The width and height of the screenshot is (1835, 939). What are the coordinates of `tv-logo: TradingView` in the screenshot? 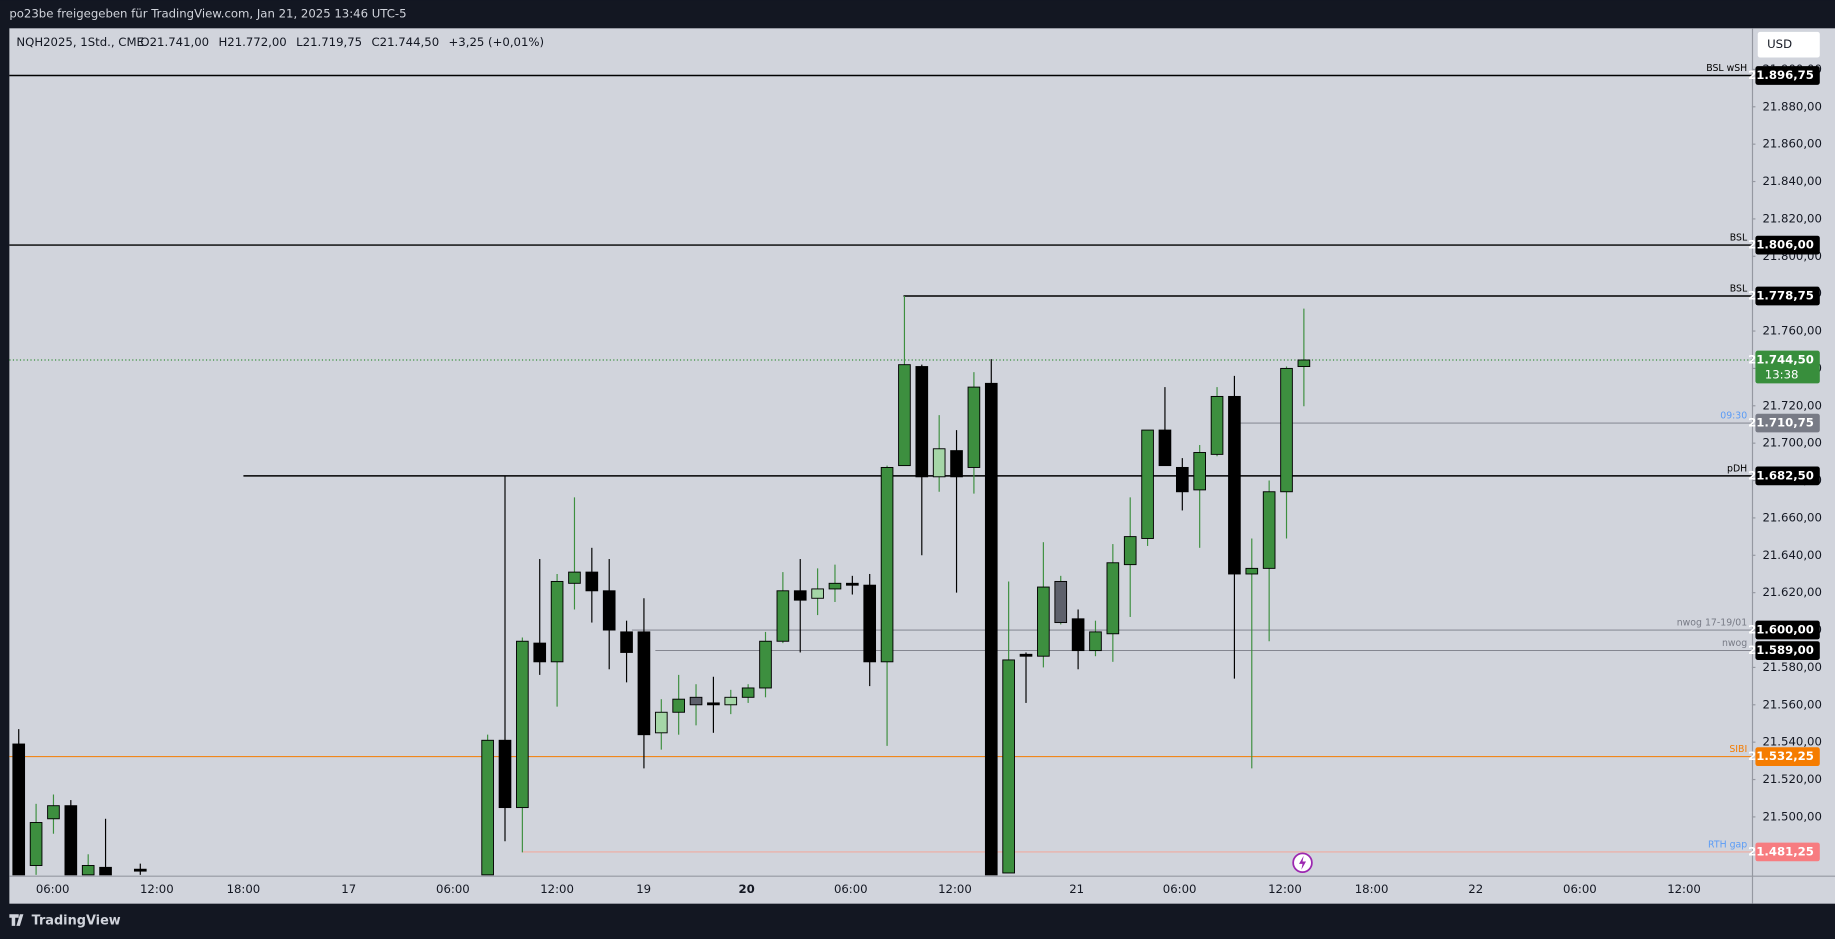 It's located at (65, 921).